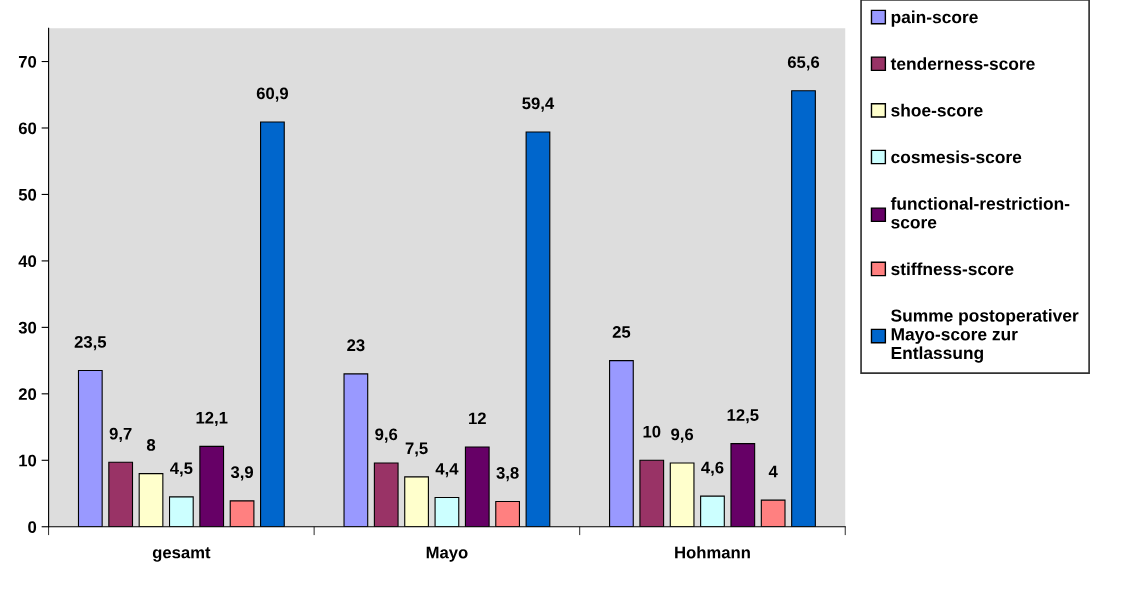 This screenshot has width=1130, height=602. What do you see at coordinates (447, 554) in the screenshot?
I see `x-tick-label: Mayo` at bounding box center [447, 554].